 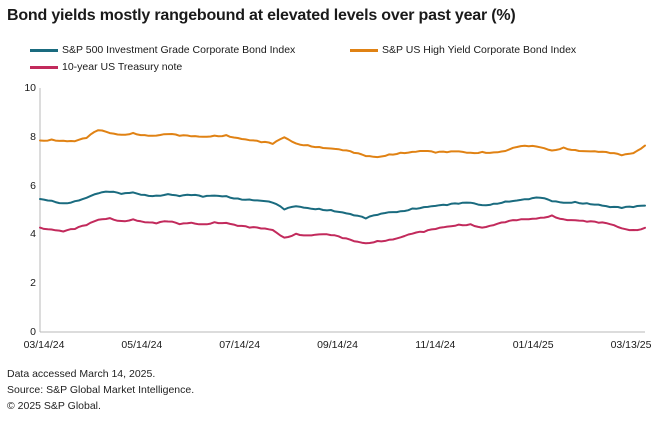 I want to click on legend-line-swatch-teal, so click(x=44, y=50).